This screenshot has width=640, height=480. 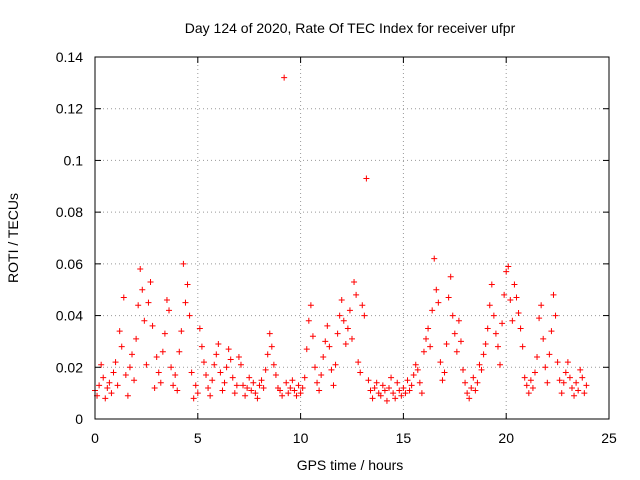 I want to click on y-tick-label: 0.08, so click(x=69, y=212).